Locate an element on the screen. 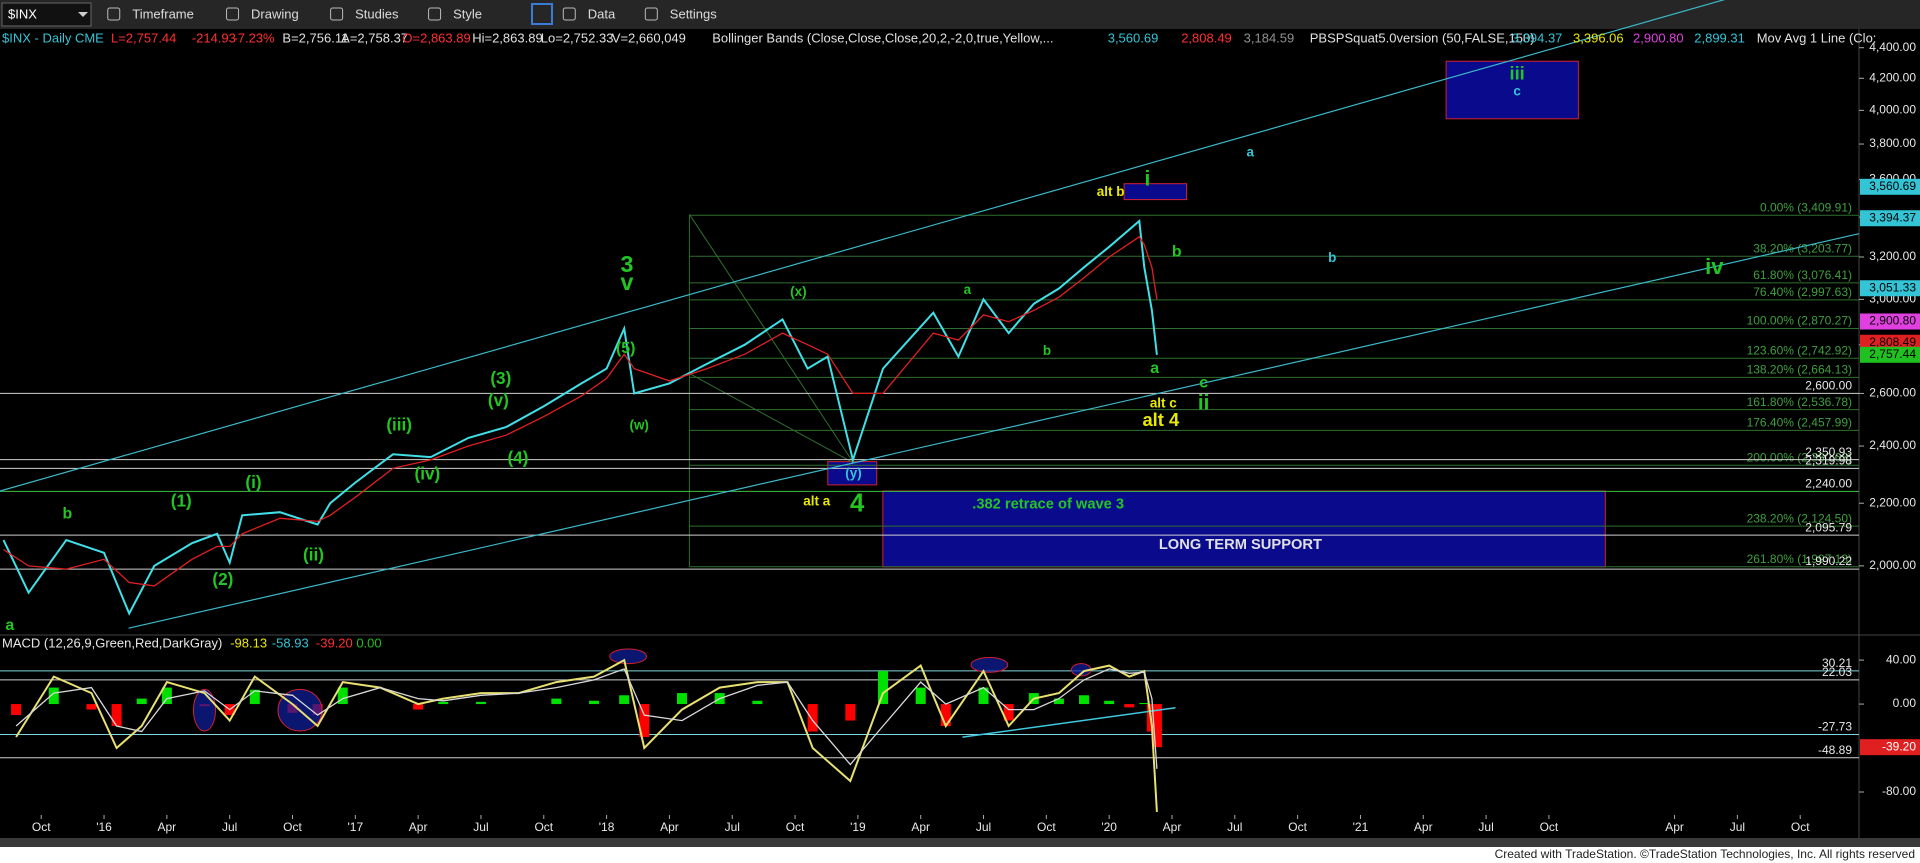 The image size is (1920, 863). wave-label: 3 is located at coordinates (626, 264).